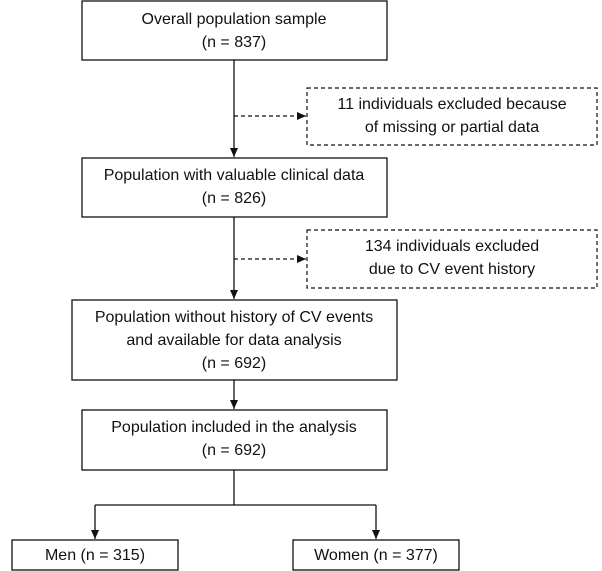 The height and width of the screenshot is (571, 602). I want to click on node-text: Men (n = 315), so click(95, 555).